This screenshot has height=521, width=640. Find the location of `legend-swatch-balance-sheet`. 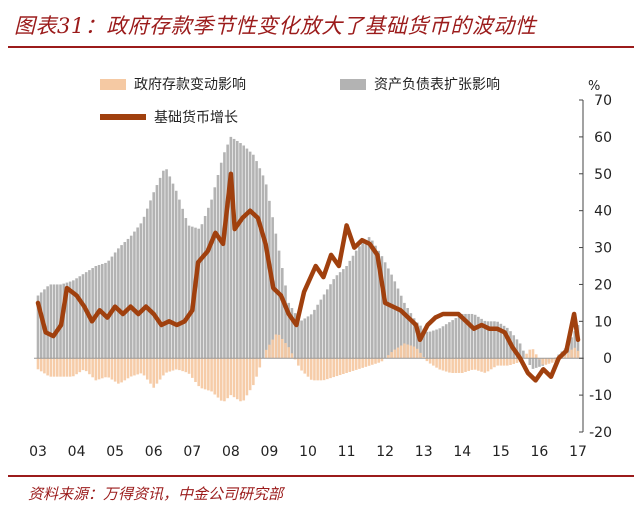

legend-swatch-balance-sheet is located at coordinates (353, 84).